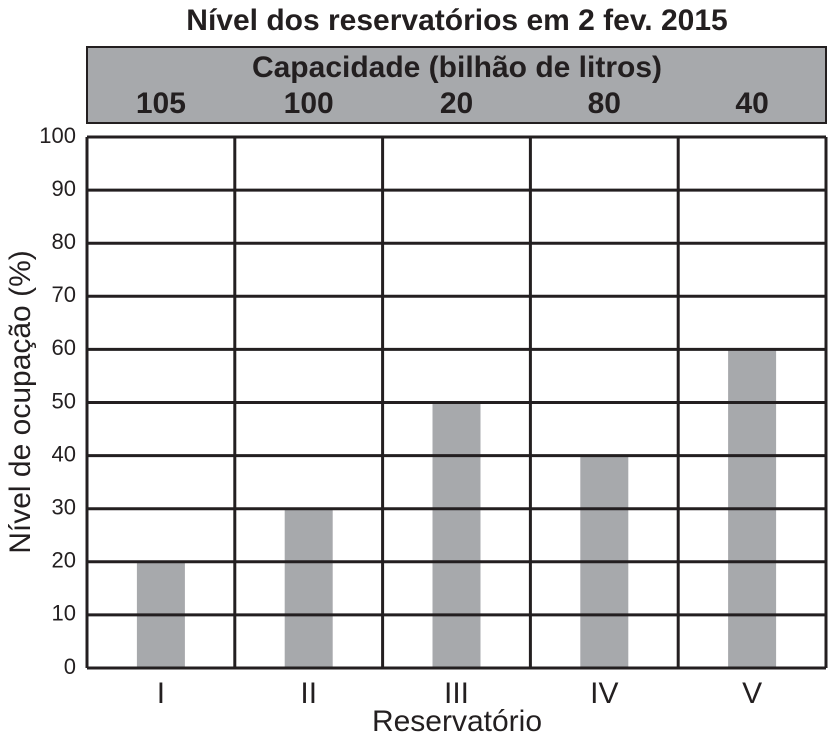 The image size is (836, 746). What do you see at coordinates (457, 721) in the screenshot?
I see `x-axis-label: Reservatório` at bounding box center [457, 721].